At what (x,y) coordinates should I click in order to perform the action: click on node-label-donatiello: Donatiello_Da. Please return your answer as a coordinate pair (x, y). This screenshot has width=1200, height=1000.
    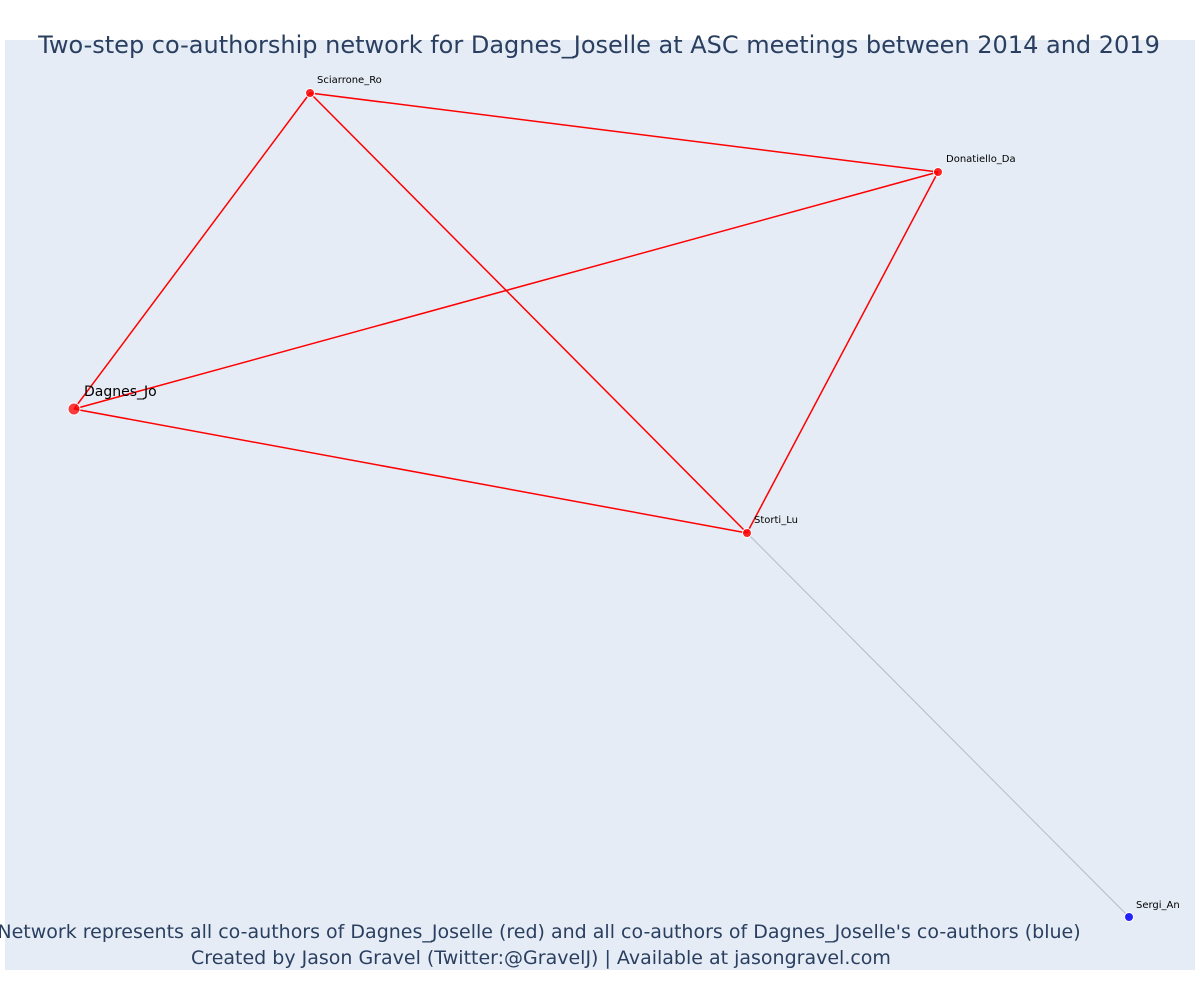
    Looking at the image, I should click on (981, 159).